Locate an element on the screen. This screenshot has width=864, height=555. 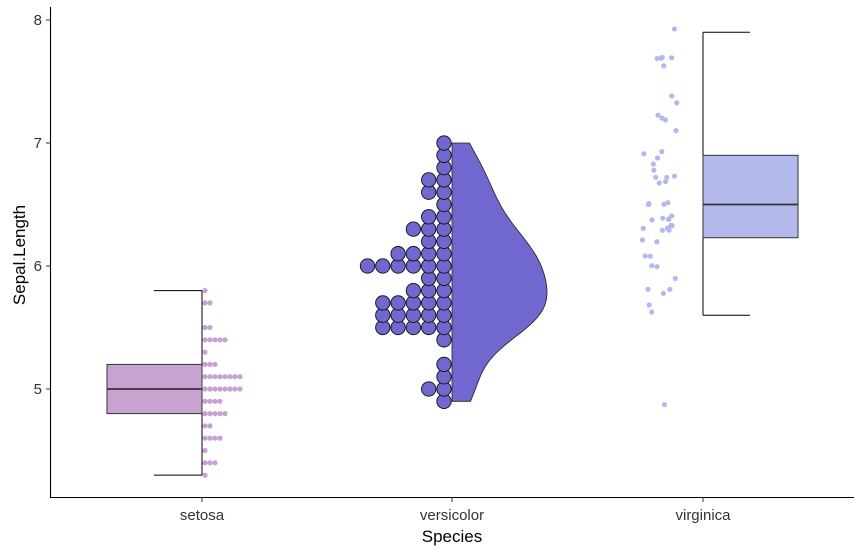
versicolor-half-violin is located at coordinates (499, 272).